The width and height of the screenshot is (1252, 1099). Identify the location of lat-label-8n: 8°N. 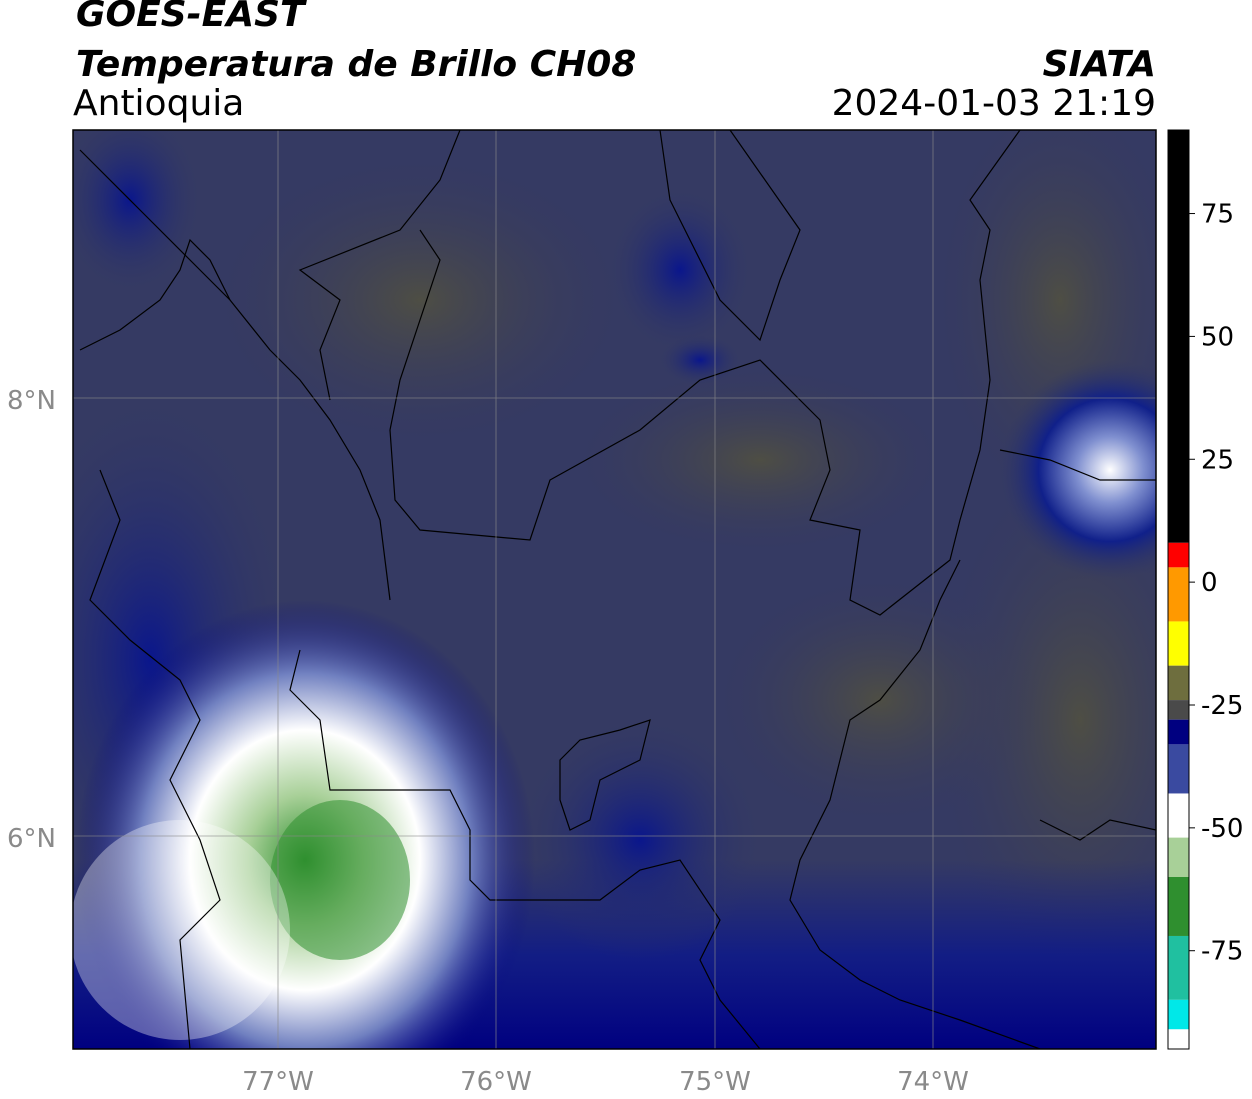
(31, 401).